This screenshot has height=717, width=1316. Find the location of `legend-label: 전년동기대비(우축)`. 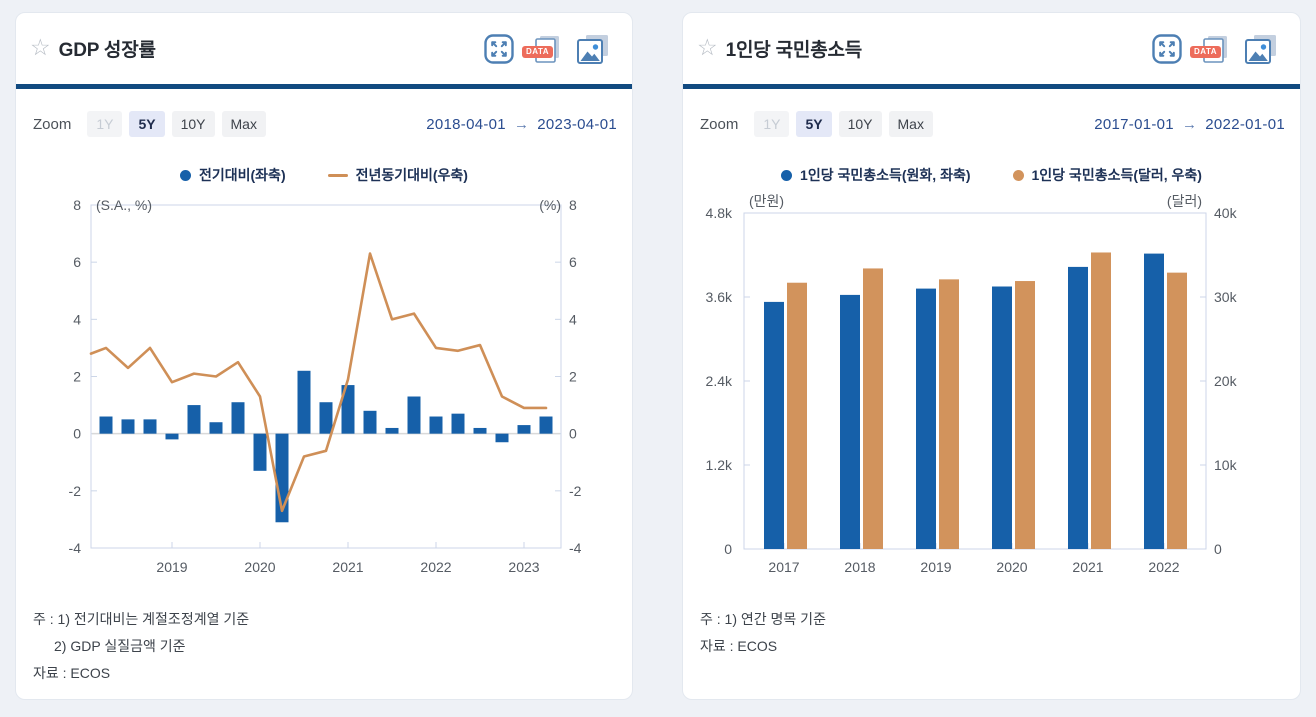

legend-label: 전년동기대비(우축) is located at coordinates (411, 175).